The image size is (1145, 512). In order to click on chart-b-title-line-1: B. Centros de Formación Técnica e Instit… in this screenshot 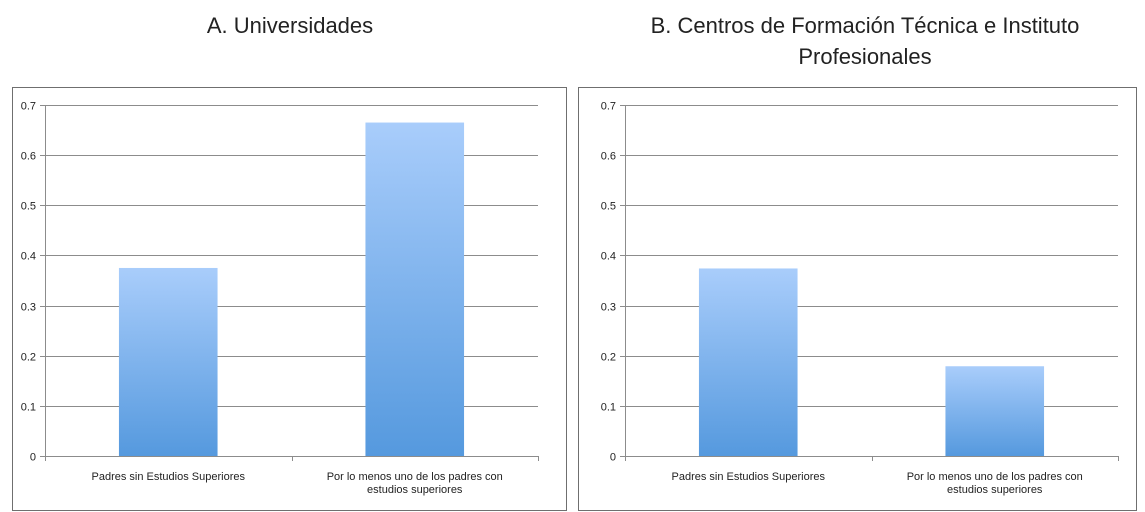, I will do `click(865, 25)`.